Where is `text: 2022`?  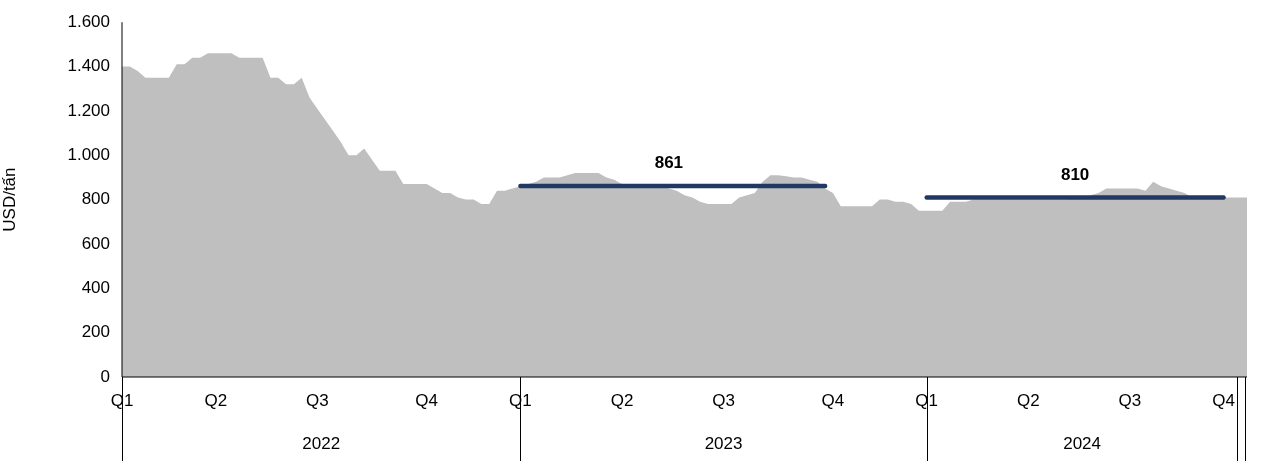 text: 2022 is located at coordinates (321, 443).